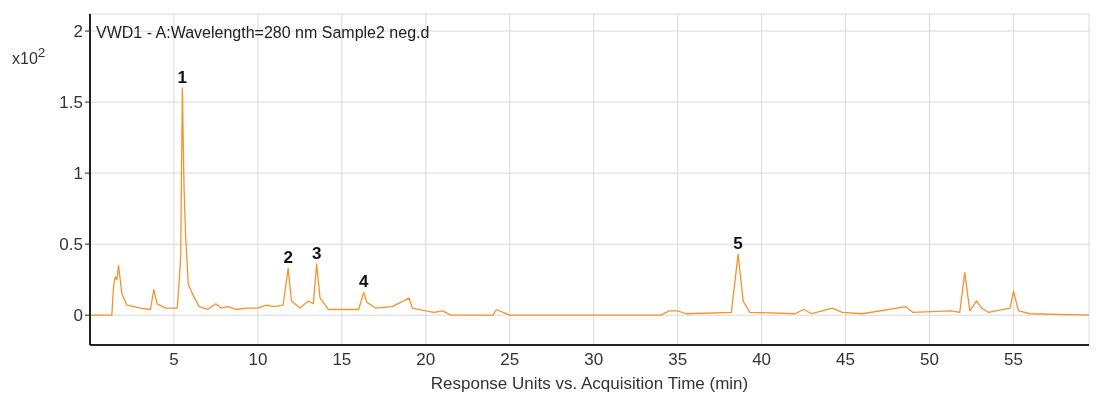 This screenshot has width=1097, height=401. I want to click on x-tick-label: 55, so click(1013, 360).